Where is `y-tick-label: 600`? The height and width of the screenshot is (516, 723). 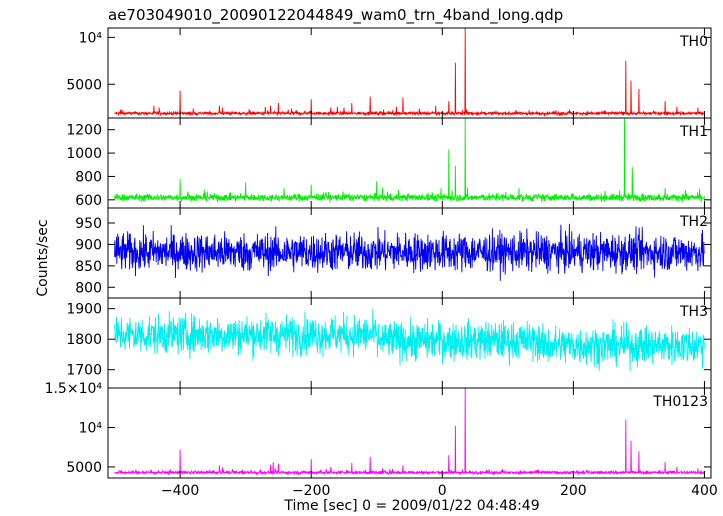
y-tick-label: 600 is located at coordinates (88, 201).